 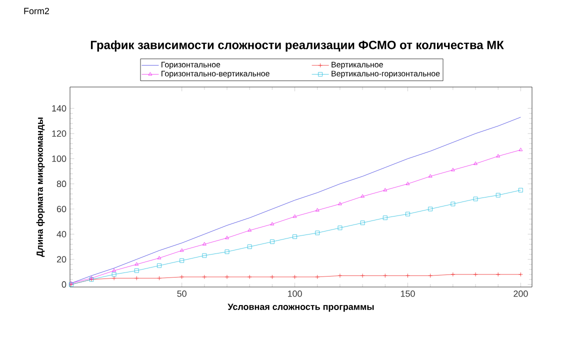 What do you see at coordinates (61, 234) in the screenshot?
I see `y-tick-label: 40` at bounding box center [61, 234].